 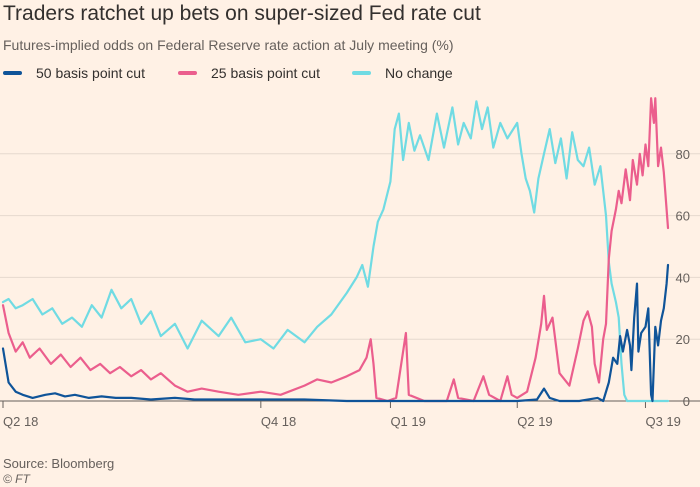 I want to click on y-tick-label-40: 40, so click(x=683, y=277).